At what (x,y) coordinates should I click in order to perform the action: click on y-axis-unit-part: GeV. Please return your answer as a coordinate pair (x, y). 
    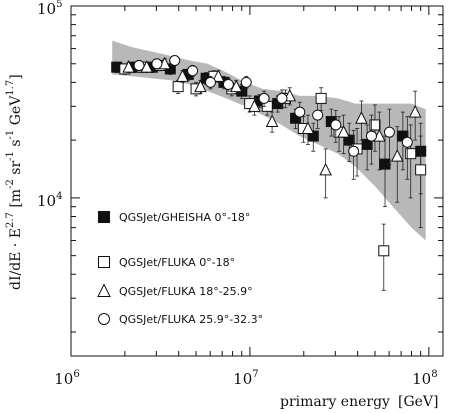
    Looking at the image, I should click on (16, 112).